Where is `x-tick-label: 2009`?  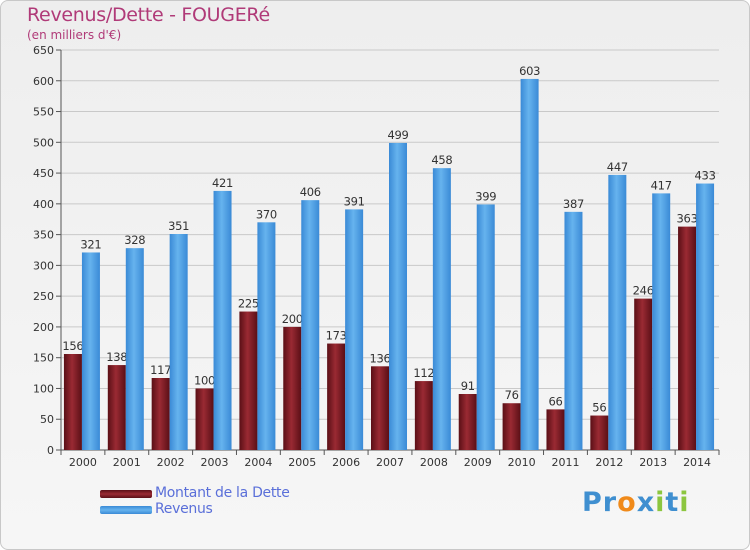
x-tick-label: 2009 is located at coordinates (478, 462).